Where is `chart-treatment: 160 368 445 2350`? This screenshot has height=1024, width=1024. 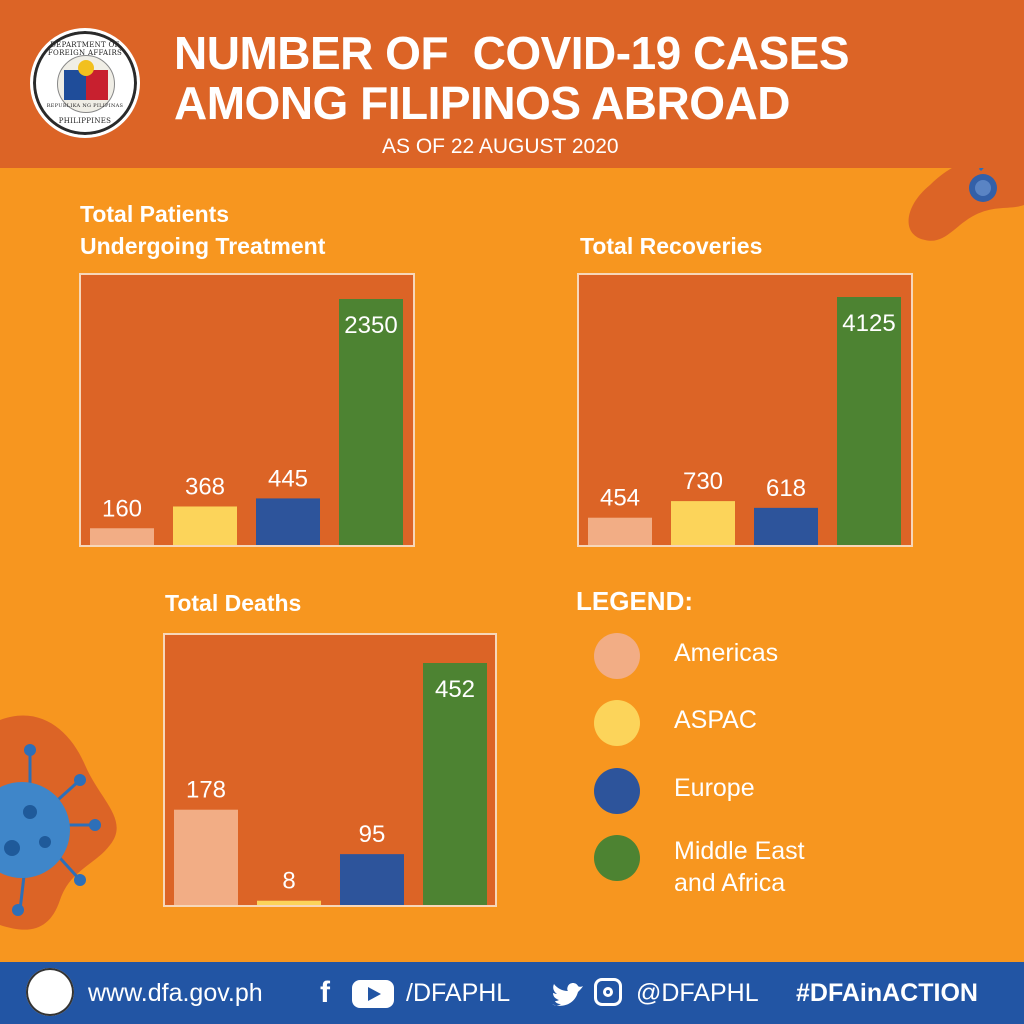
chart-treatment: 160 368 445 2350 is located at coordinates (247, 410).